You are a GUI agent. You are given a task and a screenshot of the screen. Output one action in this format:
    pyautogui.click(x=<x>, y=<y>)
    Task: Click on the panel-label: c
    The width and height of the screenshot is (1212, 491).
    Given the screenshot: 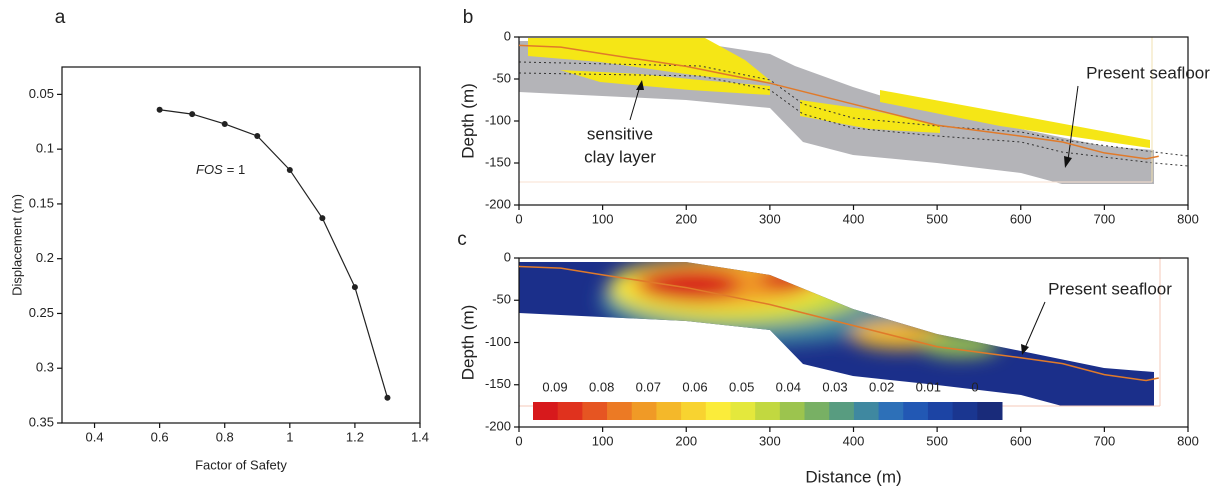 What is the action you would take?
    pyautogui.click(x=462, y=239)
    